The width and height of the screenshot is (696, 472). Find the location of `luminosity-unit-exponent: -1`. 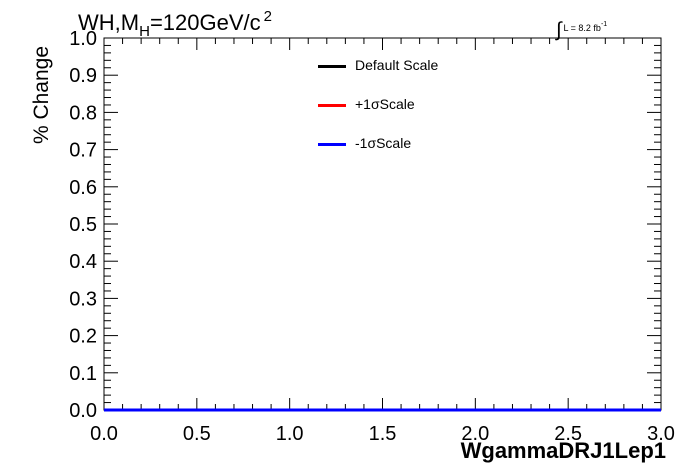

luminosity-unit-exponent: -1 is located at coordinates (604, 24).